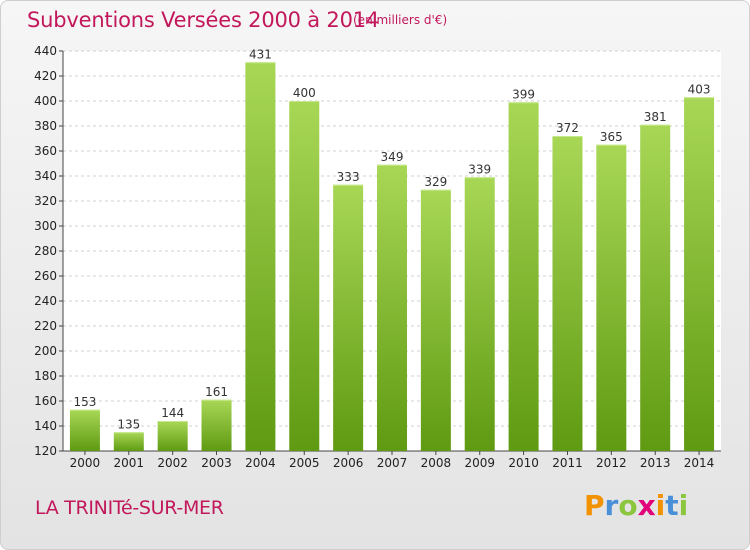 This screenshot has width=750, height=550. Describe the element at coordinates (611, 463) in the screenshot. I see `x-tick-label: 2012` at that location.